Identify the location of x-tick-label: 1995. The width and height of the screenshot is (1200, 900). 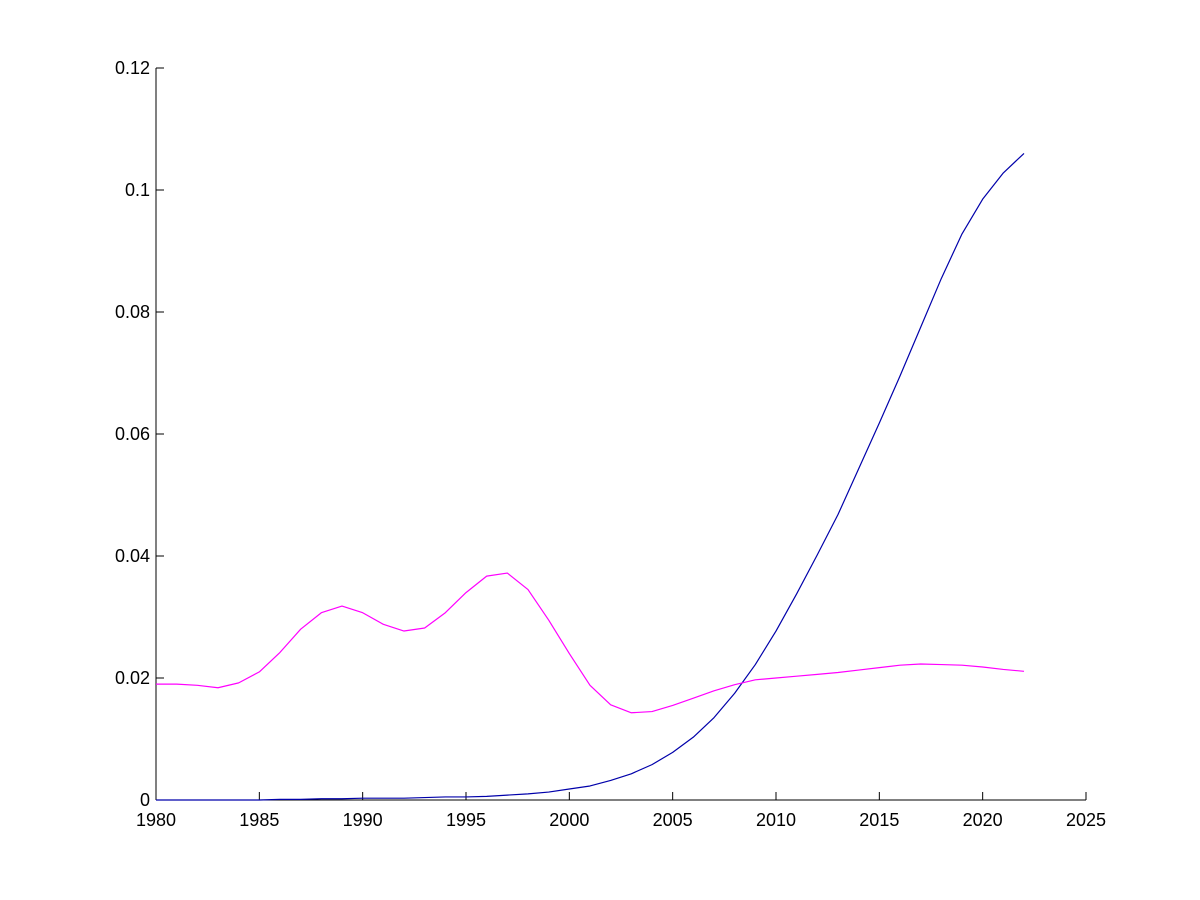
(466, 820).